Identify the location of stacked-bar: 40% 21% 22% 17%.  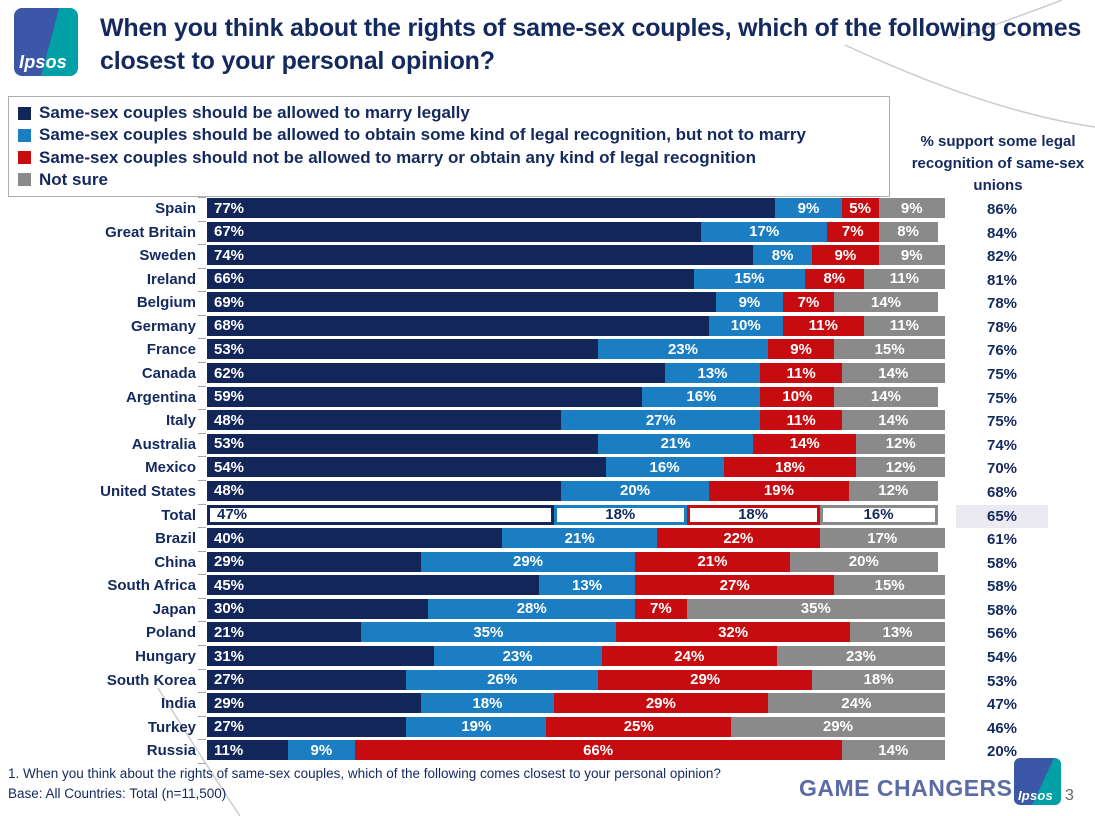
(576, 538).